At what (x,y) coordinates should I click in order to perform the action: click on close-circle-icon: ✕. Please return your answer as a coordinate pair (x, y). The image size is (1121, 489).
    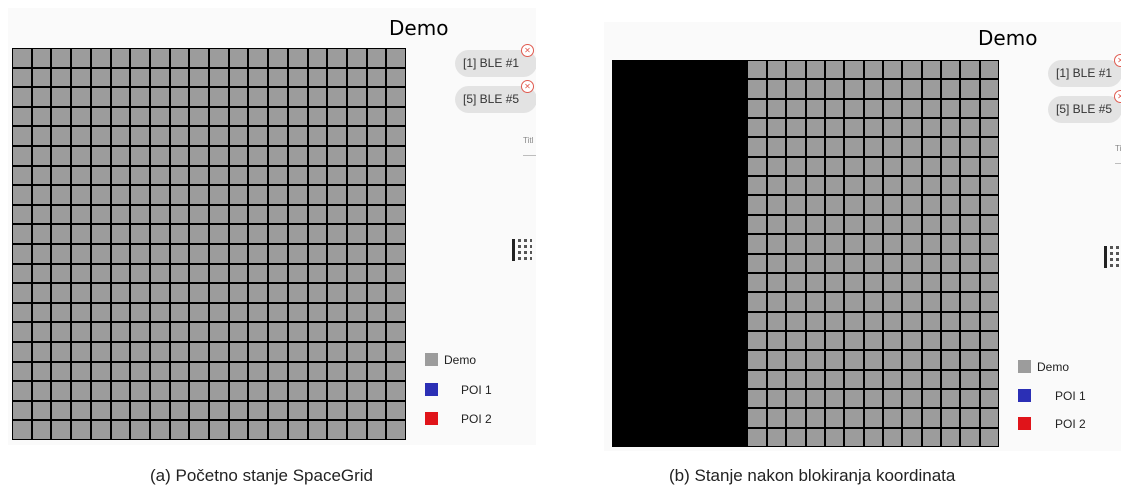
    Looking at the image, I should click on (527, 86).